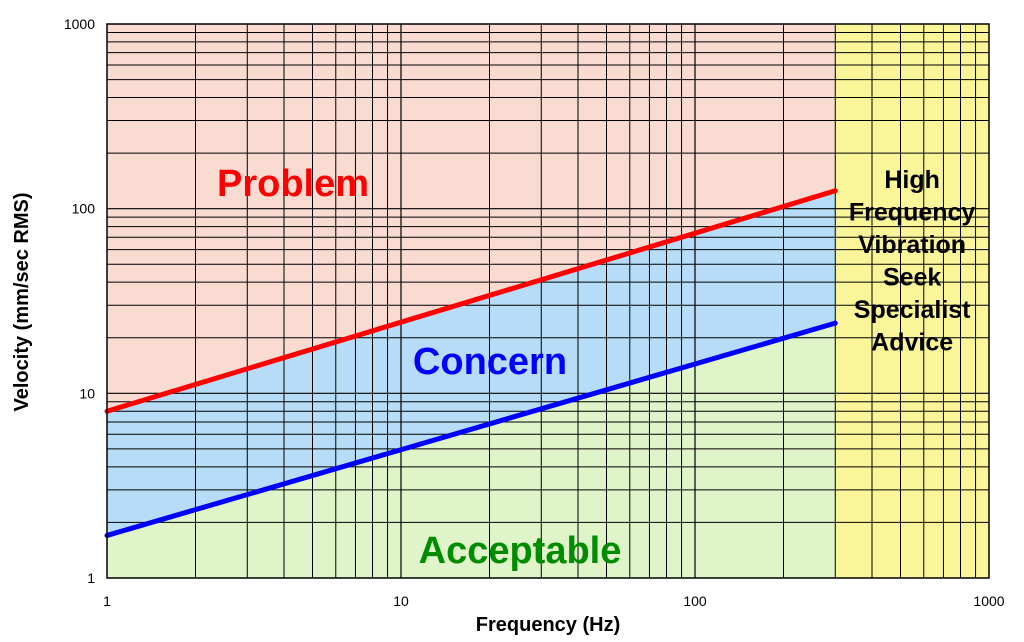 This screenshot has height=642, width=1024. Describe the element at coordinates (988, 601) in the screenshot. I see `x-tick-label: 1000` at that location.